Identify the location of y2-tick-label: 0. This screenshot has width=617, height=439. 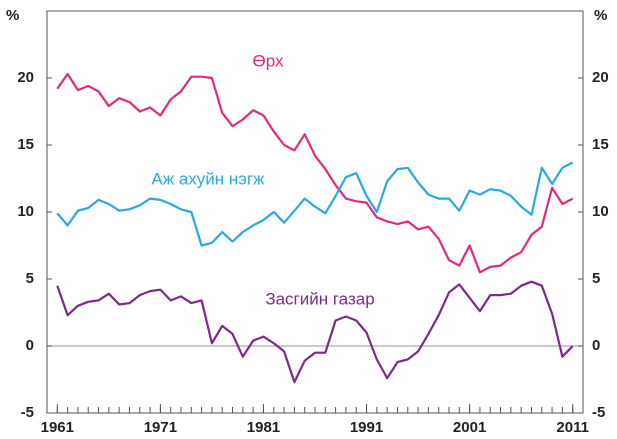
(596, 345).